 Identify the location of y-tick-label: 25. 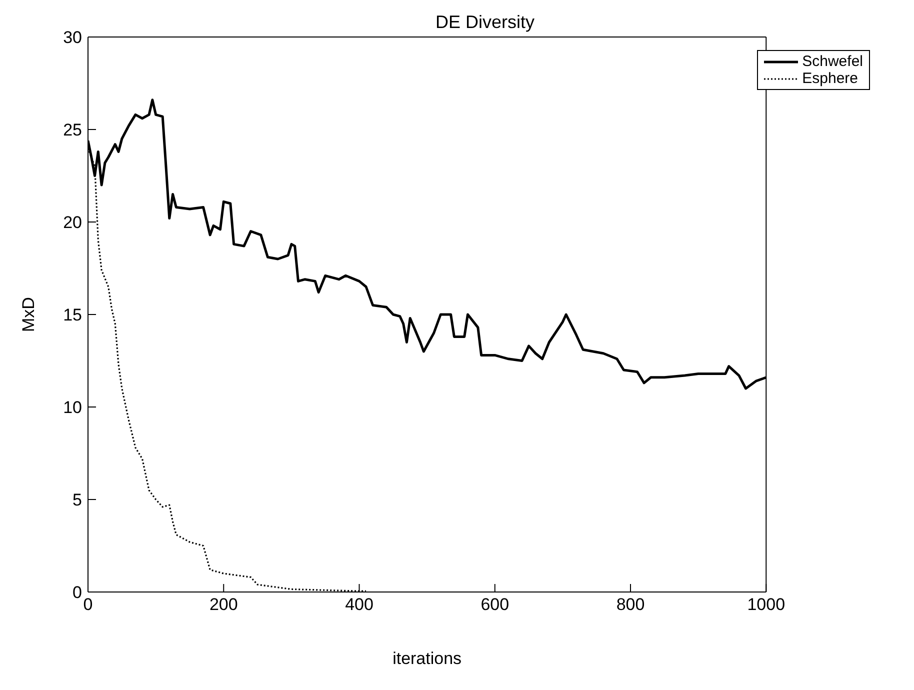
(72, 130).